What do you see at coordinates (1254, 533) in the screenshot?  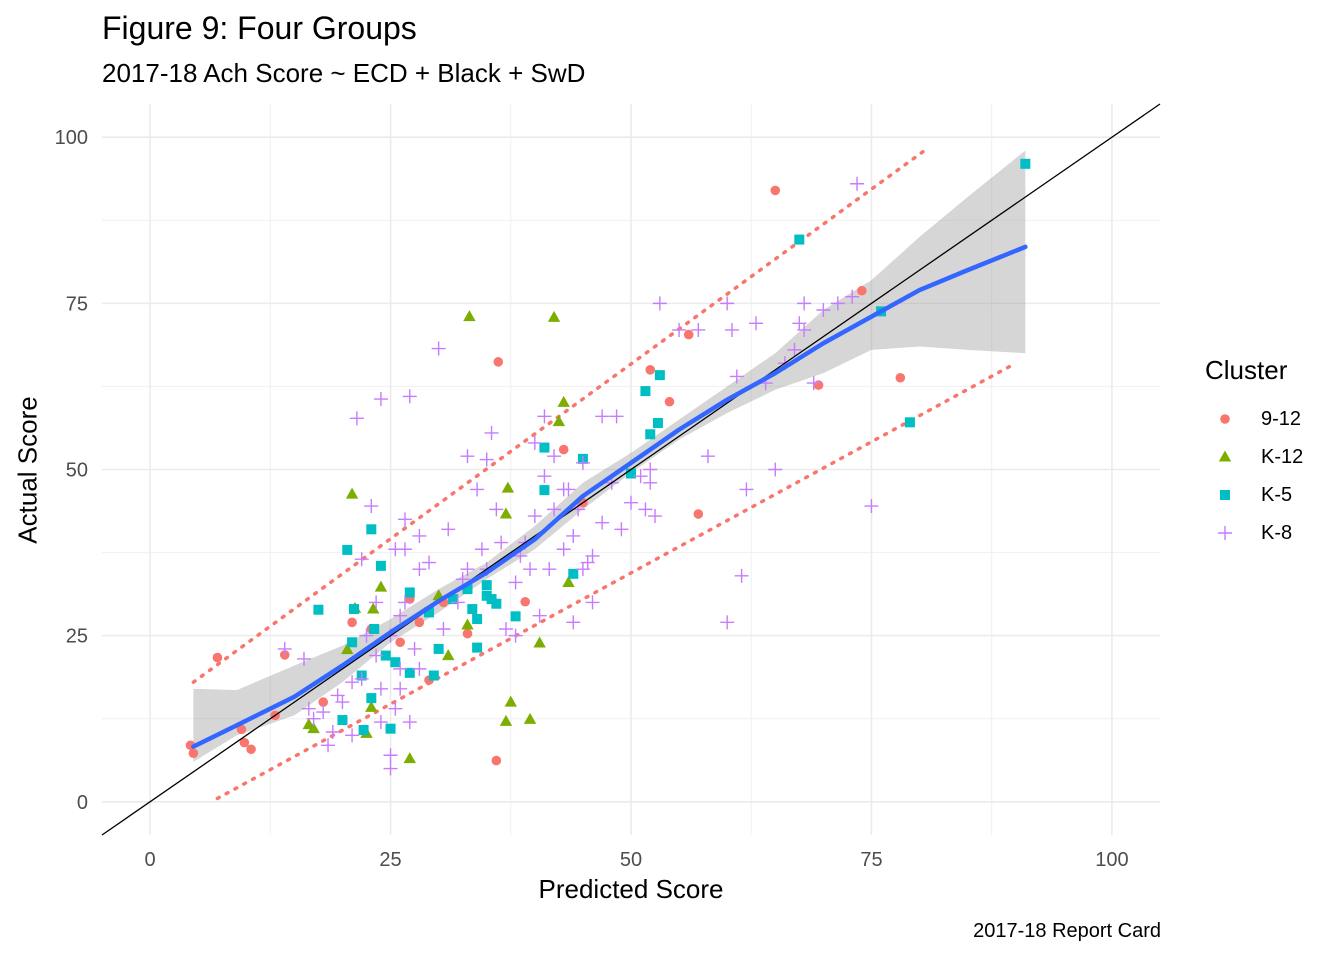 I see `legend-item-k-8: K-8` at bounding box center [1254, 533].